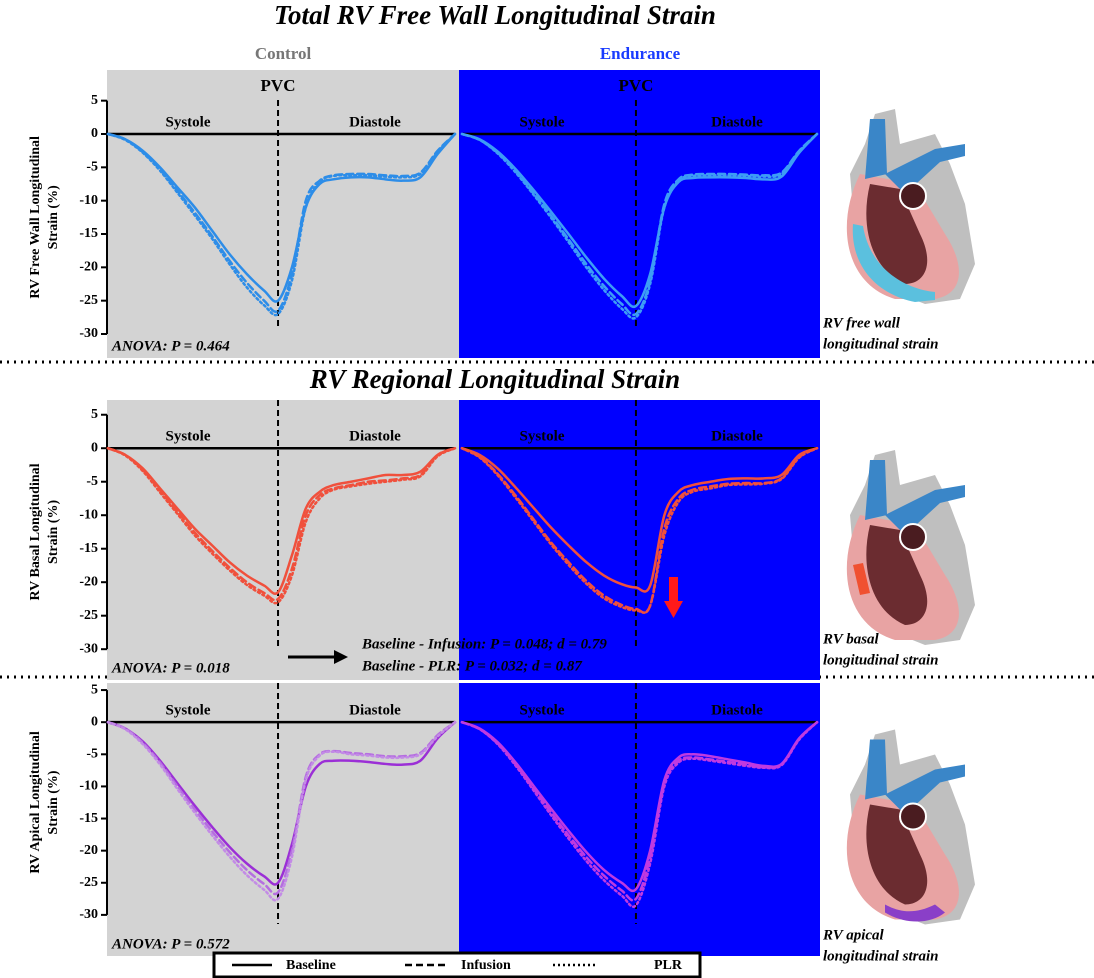  I want to click on caption: RV basal, so click(851, 639).